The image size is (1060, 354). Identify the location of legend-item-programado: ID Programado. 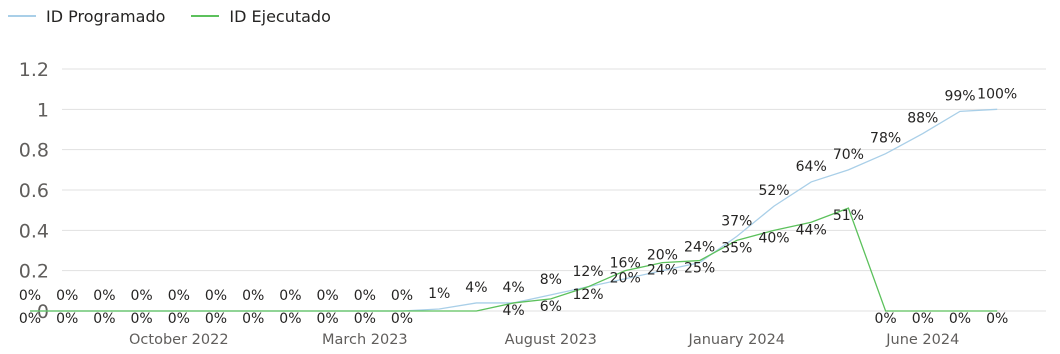
(86, 16).